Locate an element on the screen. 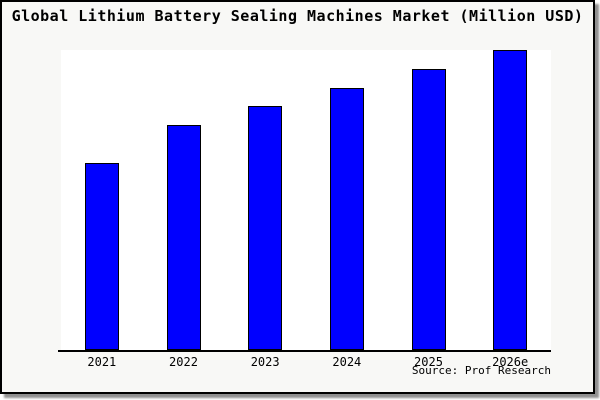  x-tick-2023: 2023 is located at coordinates (265, 362).